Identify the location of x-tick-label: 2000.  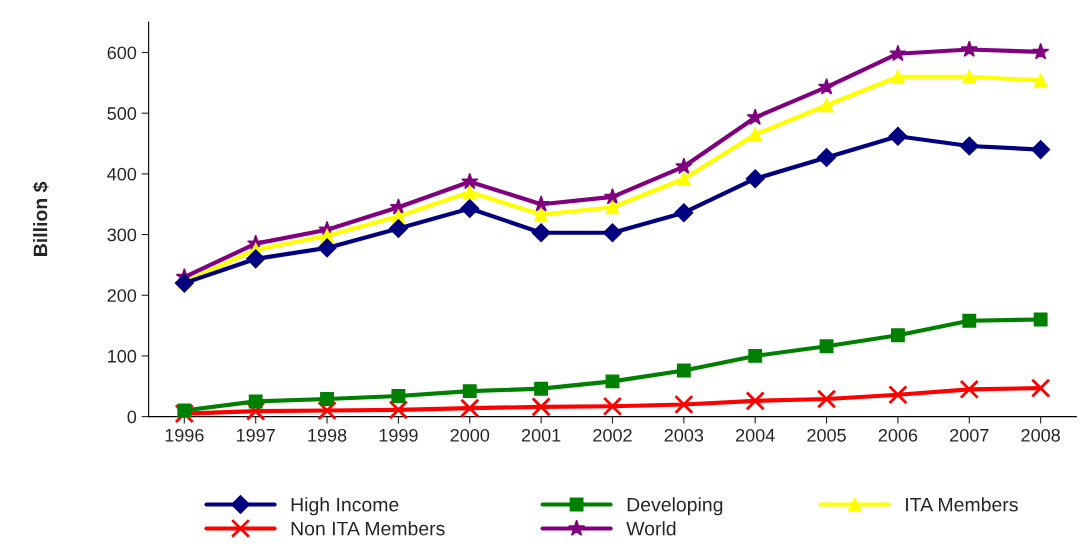
(470, 435).